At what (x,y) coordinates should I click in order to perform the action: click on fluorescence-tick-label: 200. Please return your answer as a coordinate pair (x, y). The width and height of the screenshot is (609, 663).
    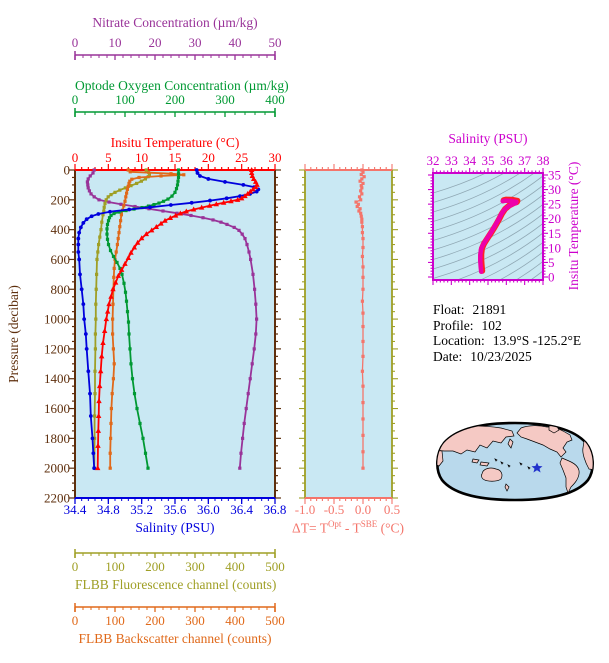
    Looking at the image, I should click on (155, 566).